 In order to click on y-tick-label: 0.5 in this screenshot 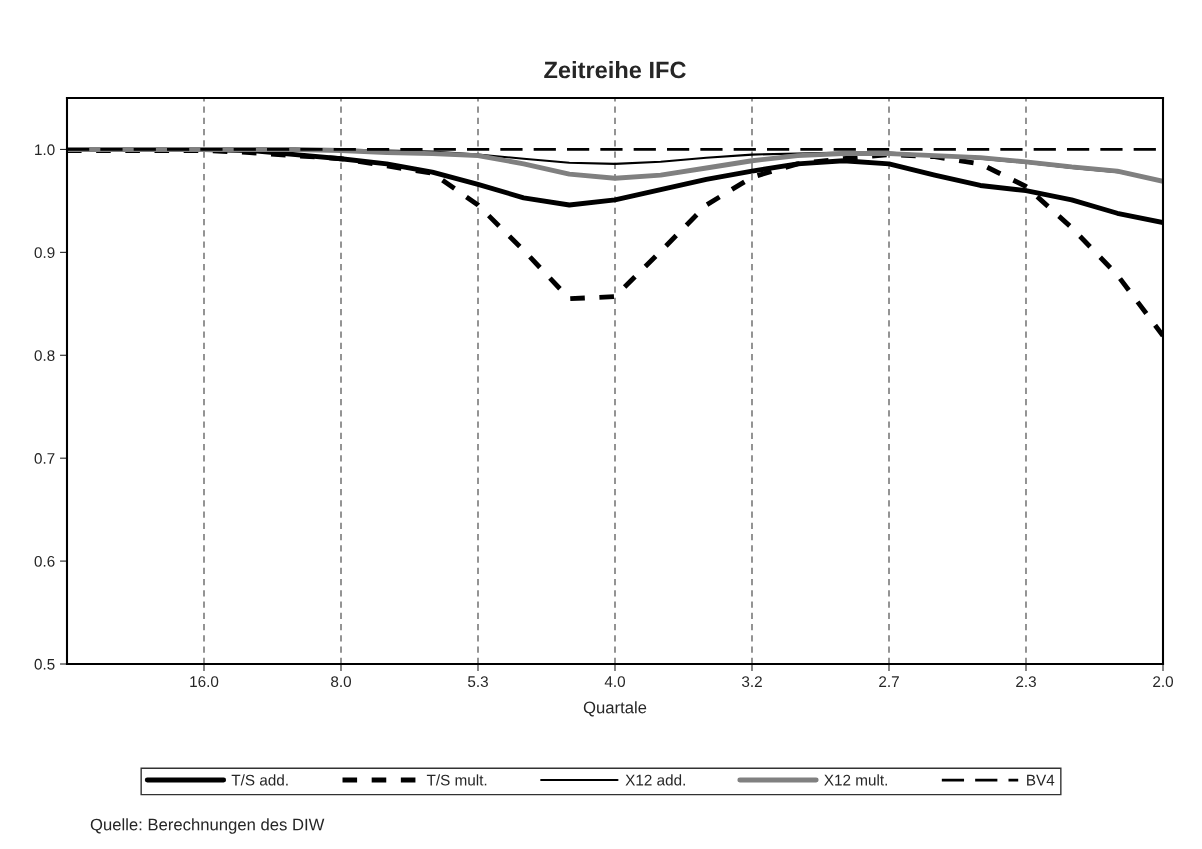, I will do `click(44, 664)`.